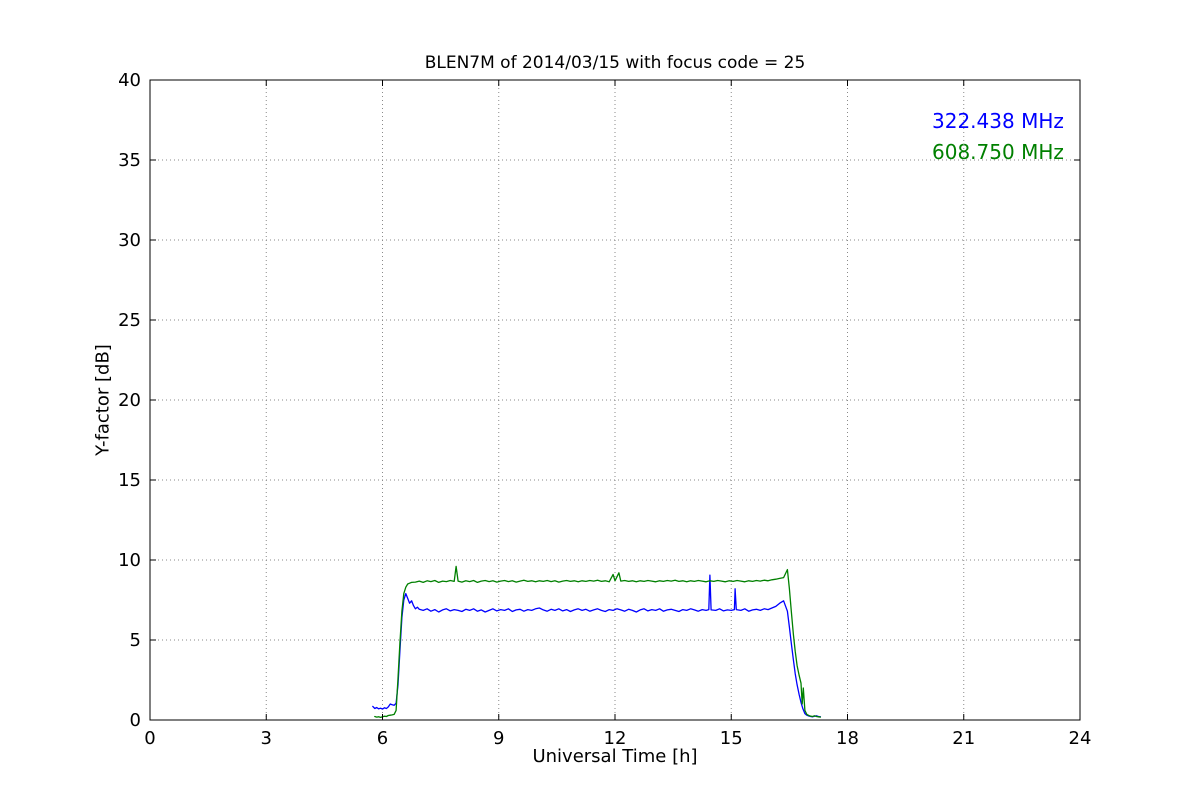 This screenshot has width=1200, height=800. What do you see at coordinates (1080, 738) in the screenshot?
I see `x-tick-label: 24` at bounding box center [1080, 738].